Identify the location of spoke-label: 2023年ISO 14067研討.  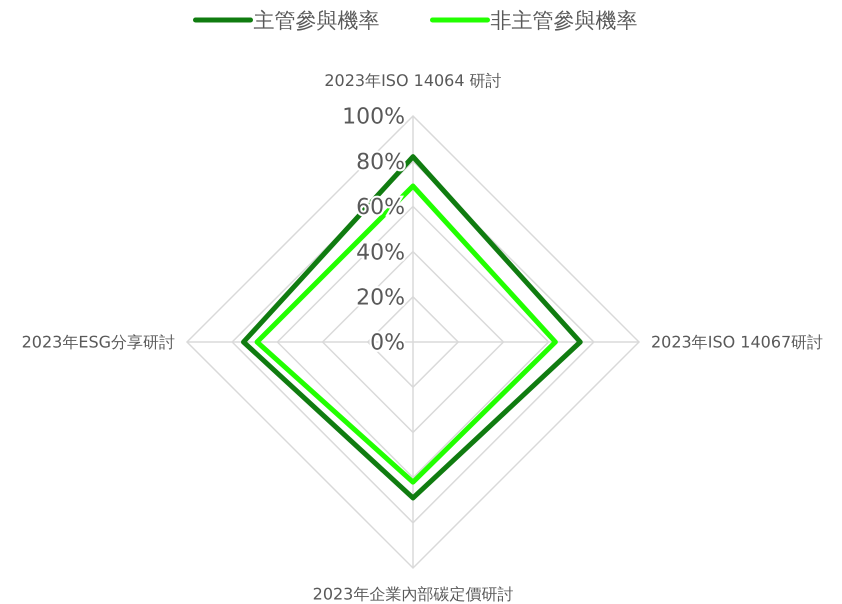
(737, 342).